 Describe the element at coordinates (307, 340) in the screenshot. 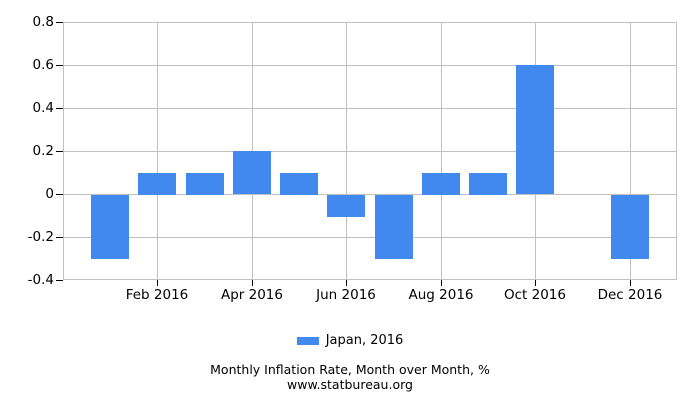

I see `legend-swatch` at that location.